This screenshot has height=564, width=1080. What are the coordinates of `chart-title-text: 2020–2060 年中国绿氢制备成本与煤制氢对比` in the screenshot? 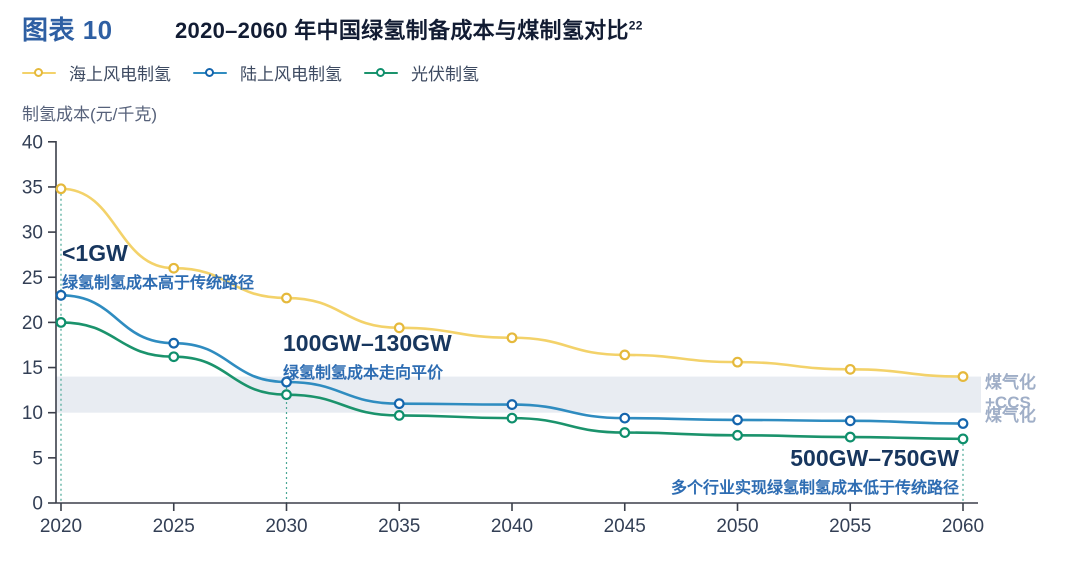 It's located at (402, 30).